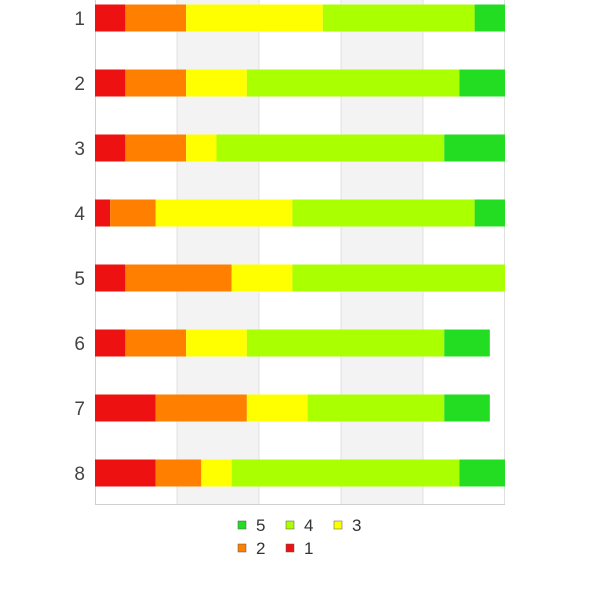 The width and height of the screenshot is (600, 600). What do you see at coordinates (110, 343) in the screenshot?
I see `bar-segment-cat6-series1` at bounding box center [110, 343].